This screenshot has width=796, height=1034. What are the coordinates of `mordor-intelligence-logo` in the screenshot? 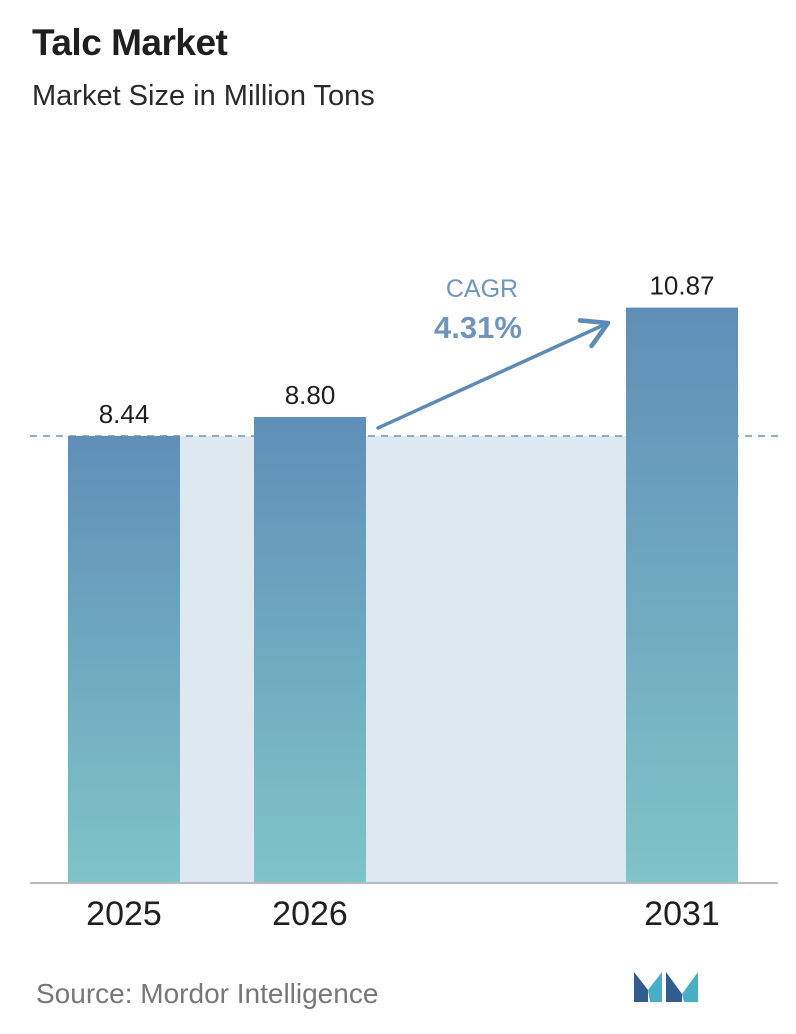 It's located at (666, 987).